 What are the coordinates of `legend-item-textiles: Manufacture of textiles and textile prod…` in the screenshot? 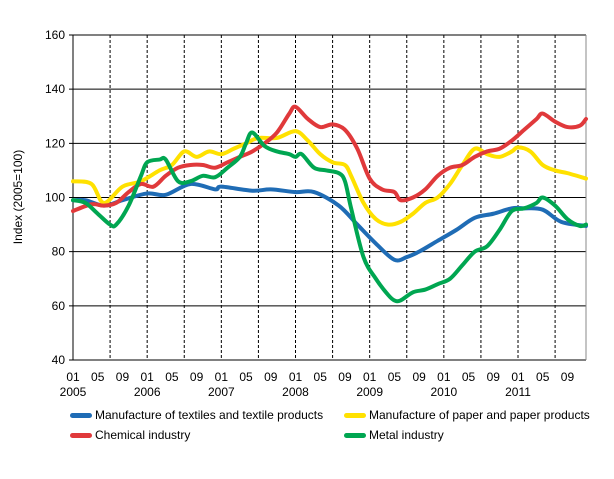 It's located at (196, 415).